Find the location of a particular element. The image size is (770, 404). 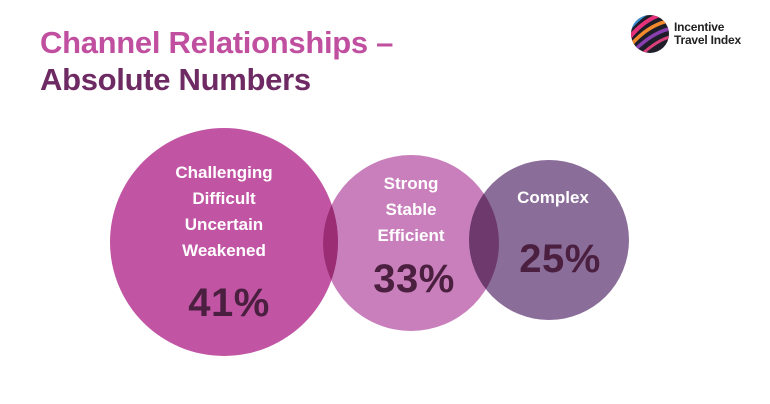

circle-33-percent is located at coordinates (411, 243).